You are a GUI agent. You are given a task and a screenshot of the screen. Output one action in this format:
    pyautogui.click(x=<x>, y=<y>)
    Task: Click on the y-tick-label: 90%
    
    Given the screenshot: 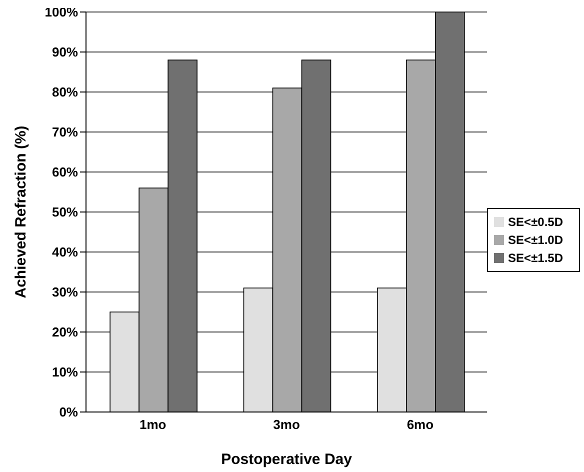 What is the action you would take?
    pyautogui.click(x=65, y=52)
    